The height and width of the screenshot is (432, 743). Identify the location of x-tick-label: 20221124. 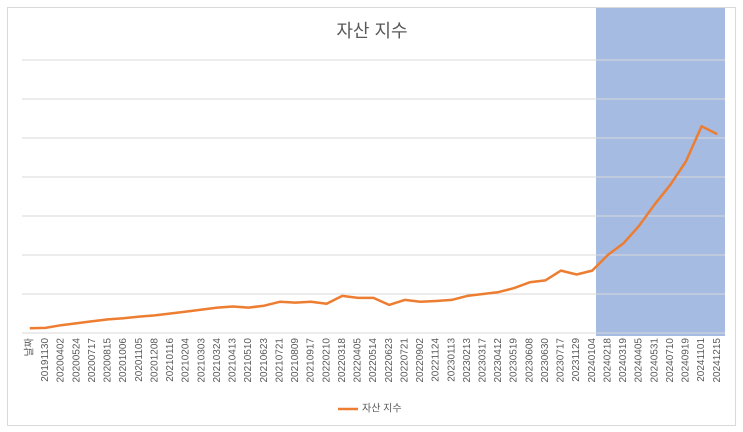
(436, 360).